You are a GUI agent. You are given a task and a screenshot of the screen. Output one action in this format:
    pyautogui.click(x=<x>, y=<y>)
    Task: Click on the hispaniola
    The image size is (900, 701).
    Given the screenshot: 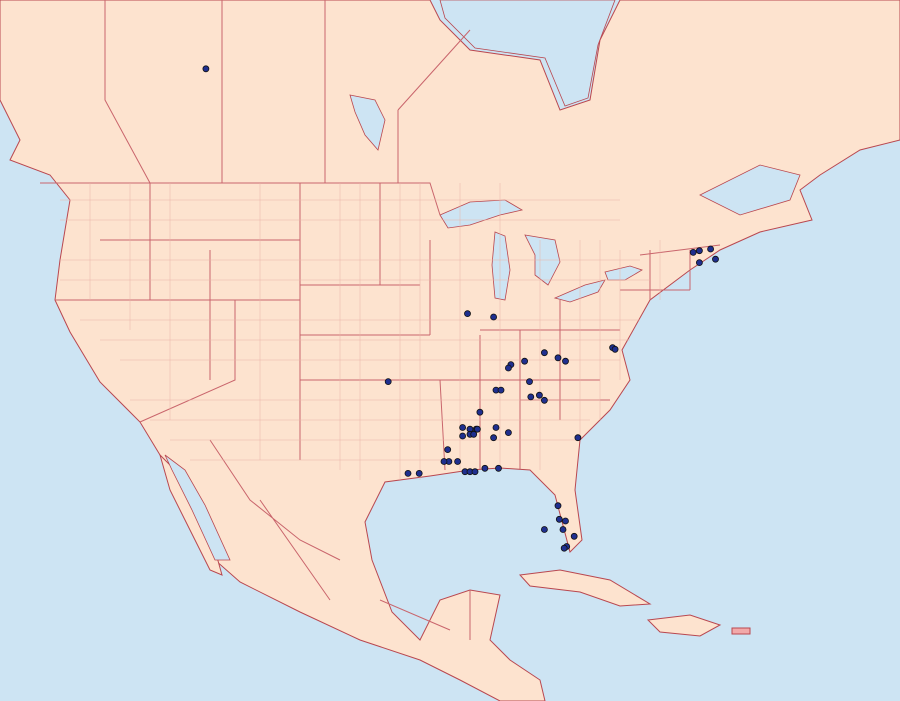 What is the action you would take?
    pyautogui.click(x=684, y=625)
    